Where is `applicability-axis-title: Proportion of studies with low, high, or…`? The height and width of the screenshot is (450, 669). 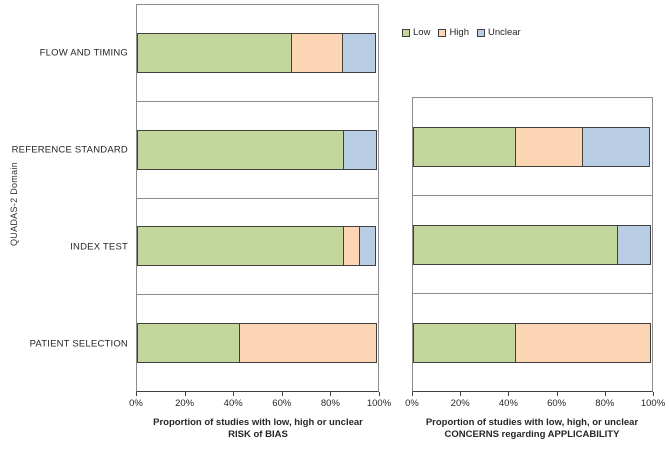 applicability-axis-title: Proportion of studies with low, high, or… is located at coordinates (532, 428).